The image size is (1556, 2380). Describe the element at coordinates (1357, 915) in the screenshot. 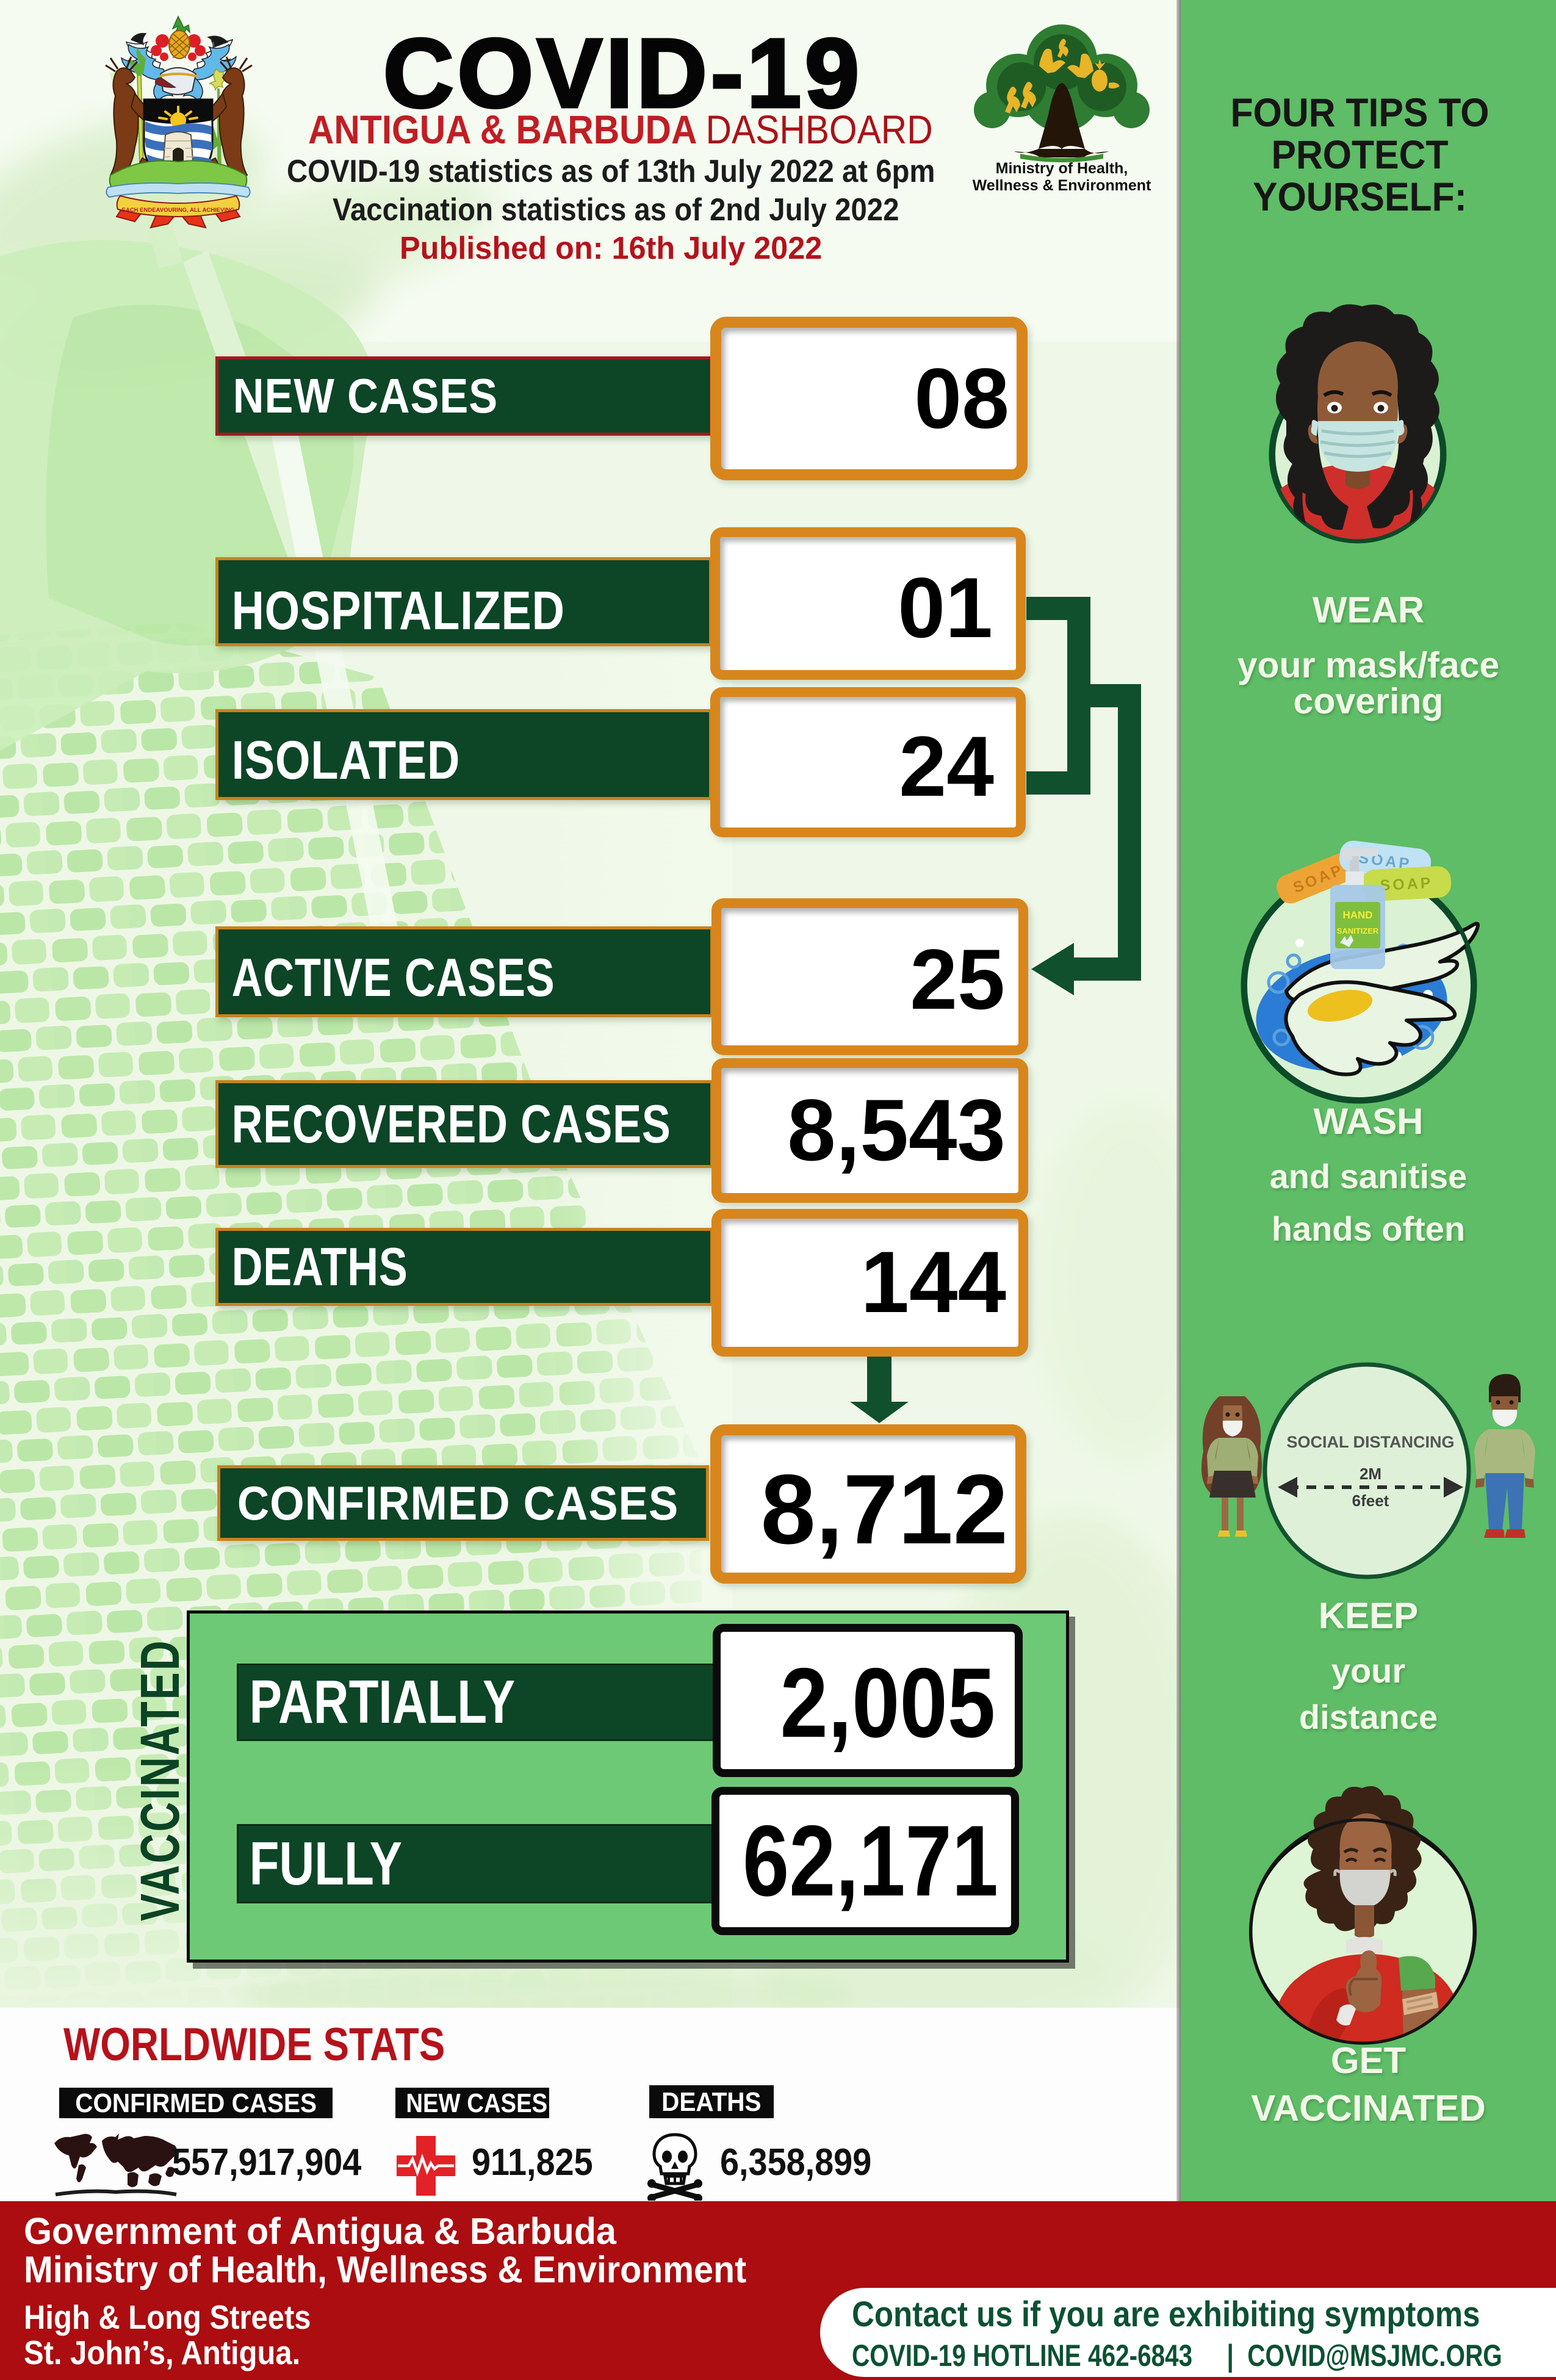

I see `svg-text: HAND` at that location.